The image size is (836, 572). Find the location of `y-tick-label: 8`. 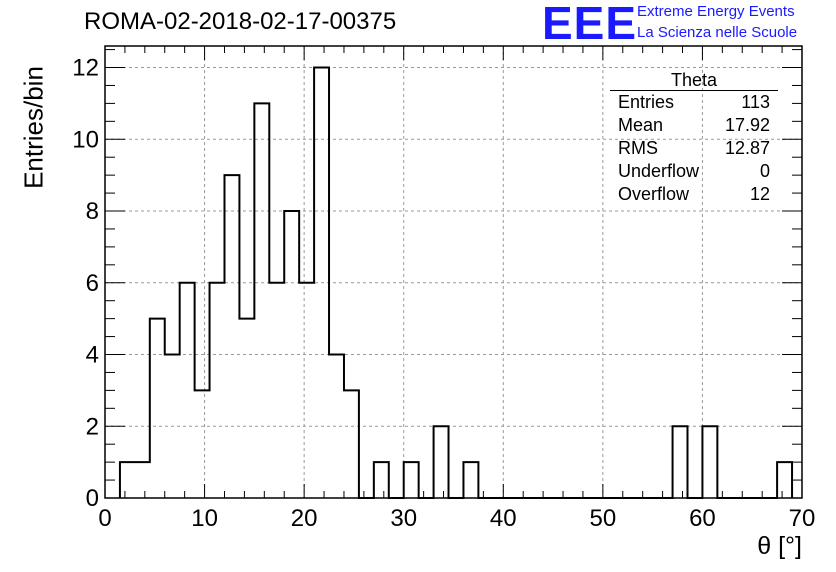

y-tick-label: 8 is located at coordinates (92, 211).